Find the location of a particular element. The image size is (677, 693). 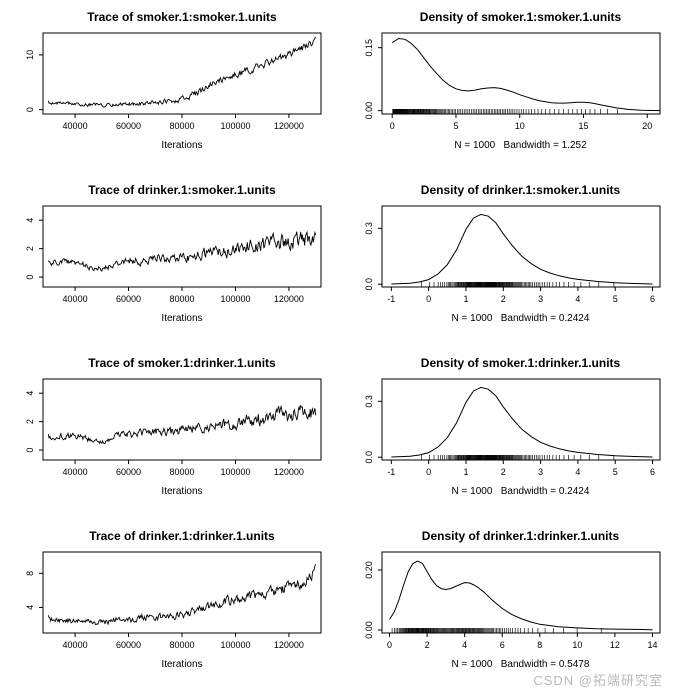

plot-title: Density of smoker.1:smoker.1.units is located at coordinates (520, 17).